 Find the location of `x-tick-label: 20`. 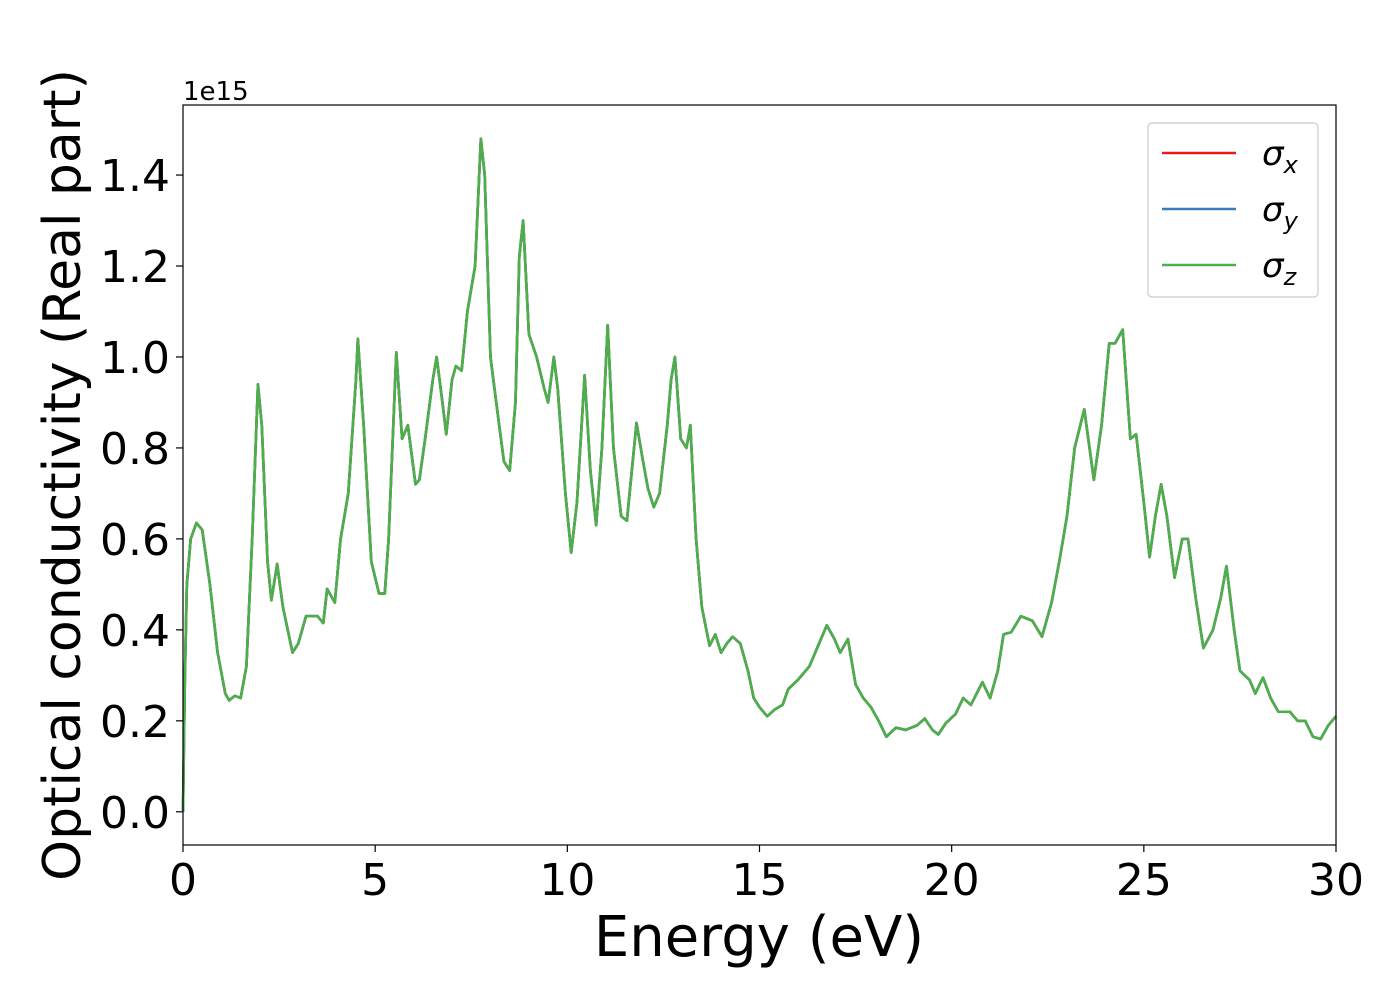

x-tick-label: 20 is located at coordinates (952, 880).